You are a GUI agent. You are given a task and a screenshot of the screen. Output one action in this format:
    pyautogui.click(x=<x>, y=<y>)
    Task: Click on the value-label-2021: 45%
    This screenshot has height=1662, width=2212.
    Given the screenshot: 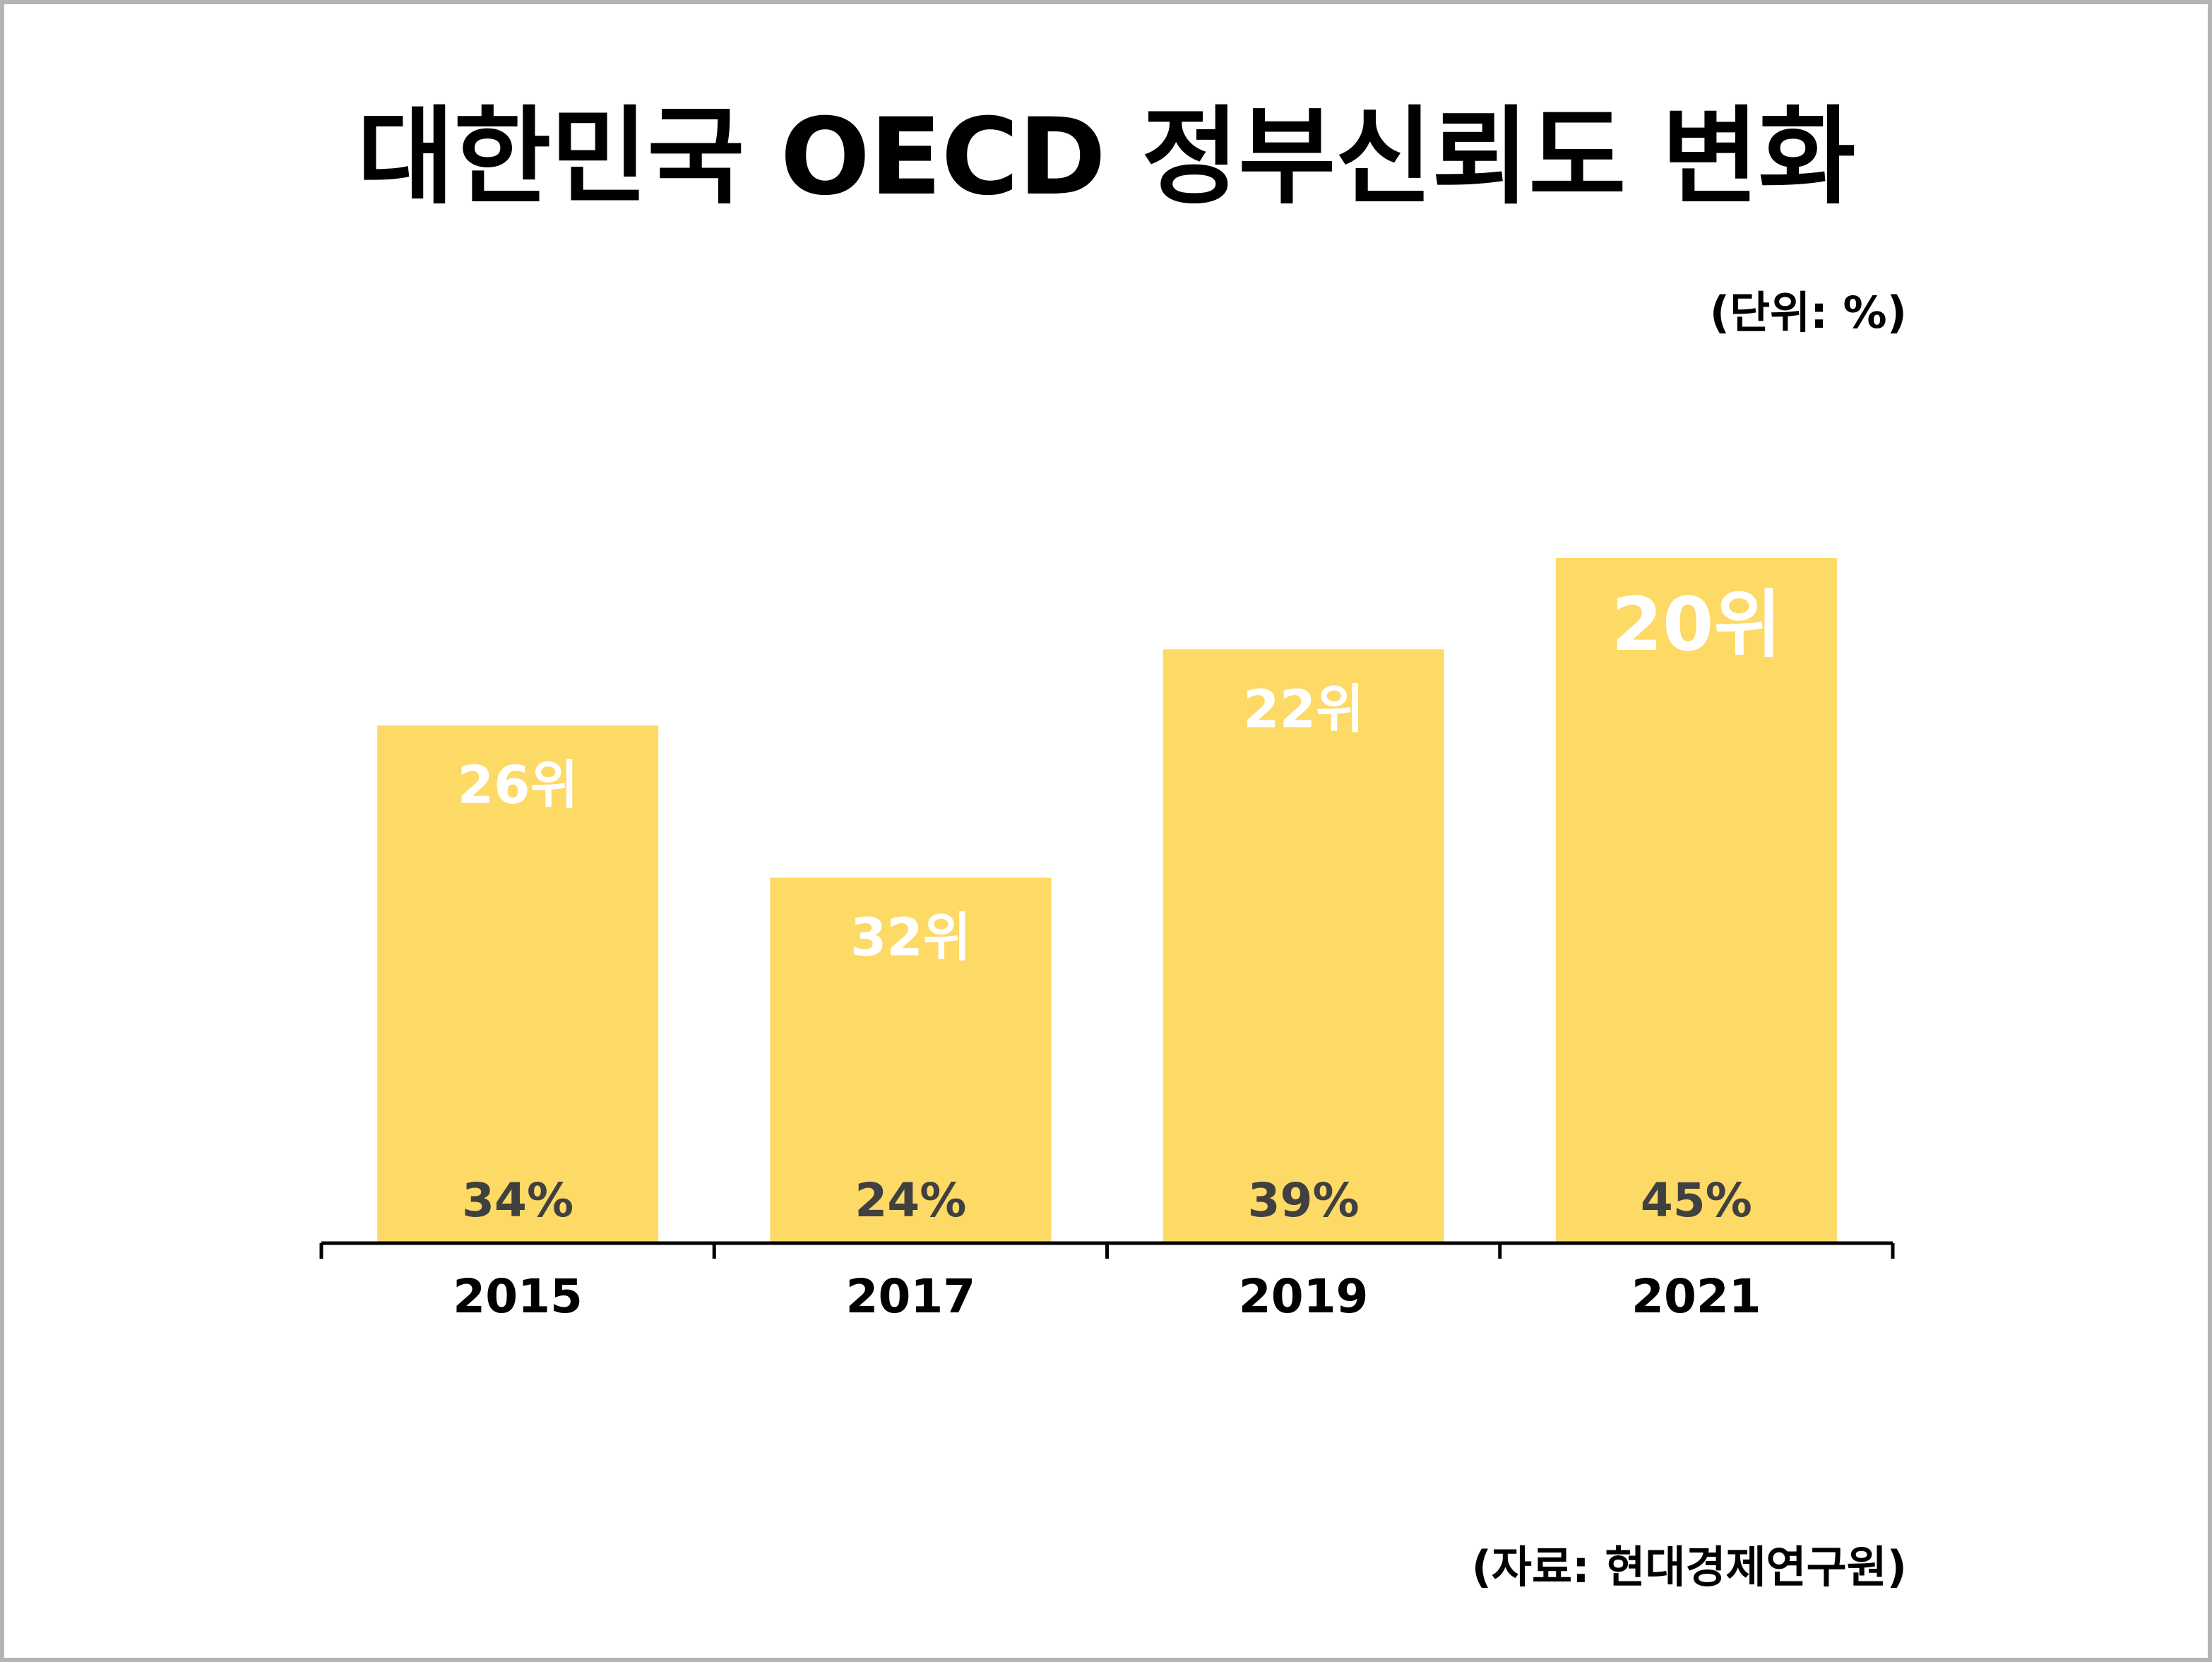 What is the action you would take?
    pyautogui.click(x=1696, y=1200)
    